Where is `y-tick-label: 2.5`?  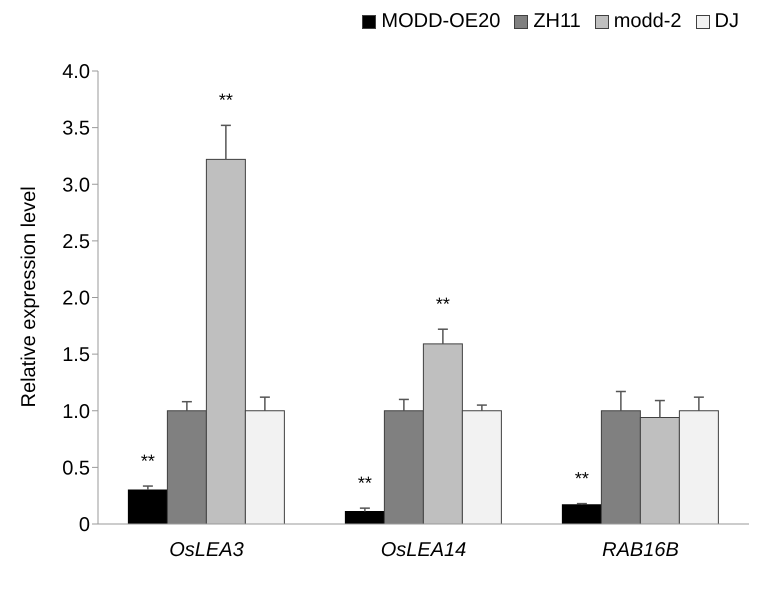
y-tick-label: 2.5 is located at coordinates (76, 241).